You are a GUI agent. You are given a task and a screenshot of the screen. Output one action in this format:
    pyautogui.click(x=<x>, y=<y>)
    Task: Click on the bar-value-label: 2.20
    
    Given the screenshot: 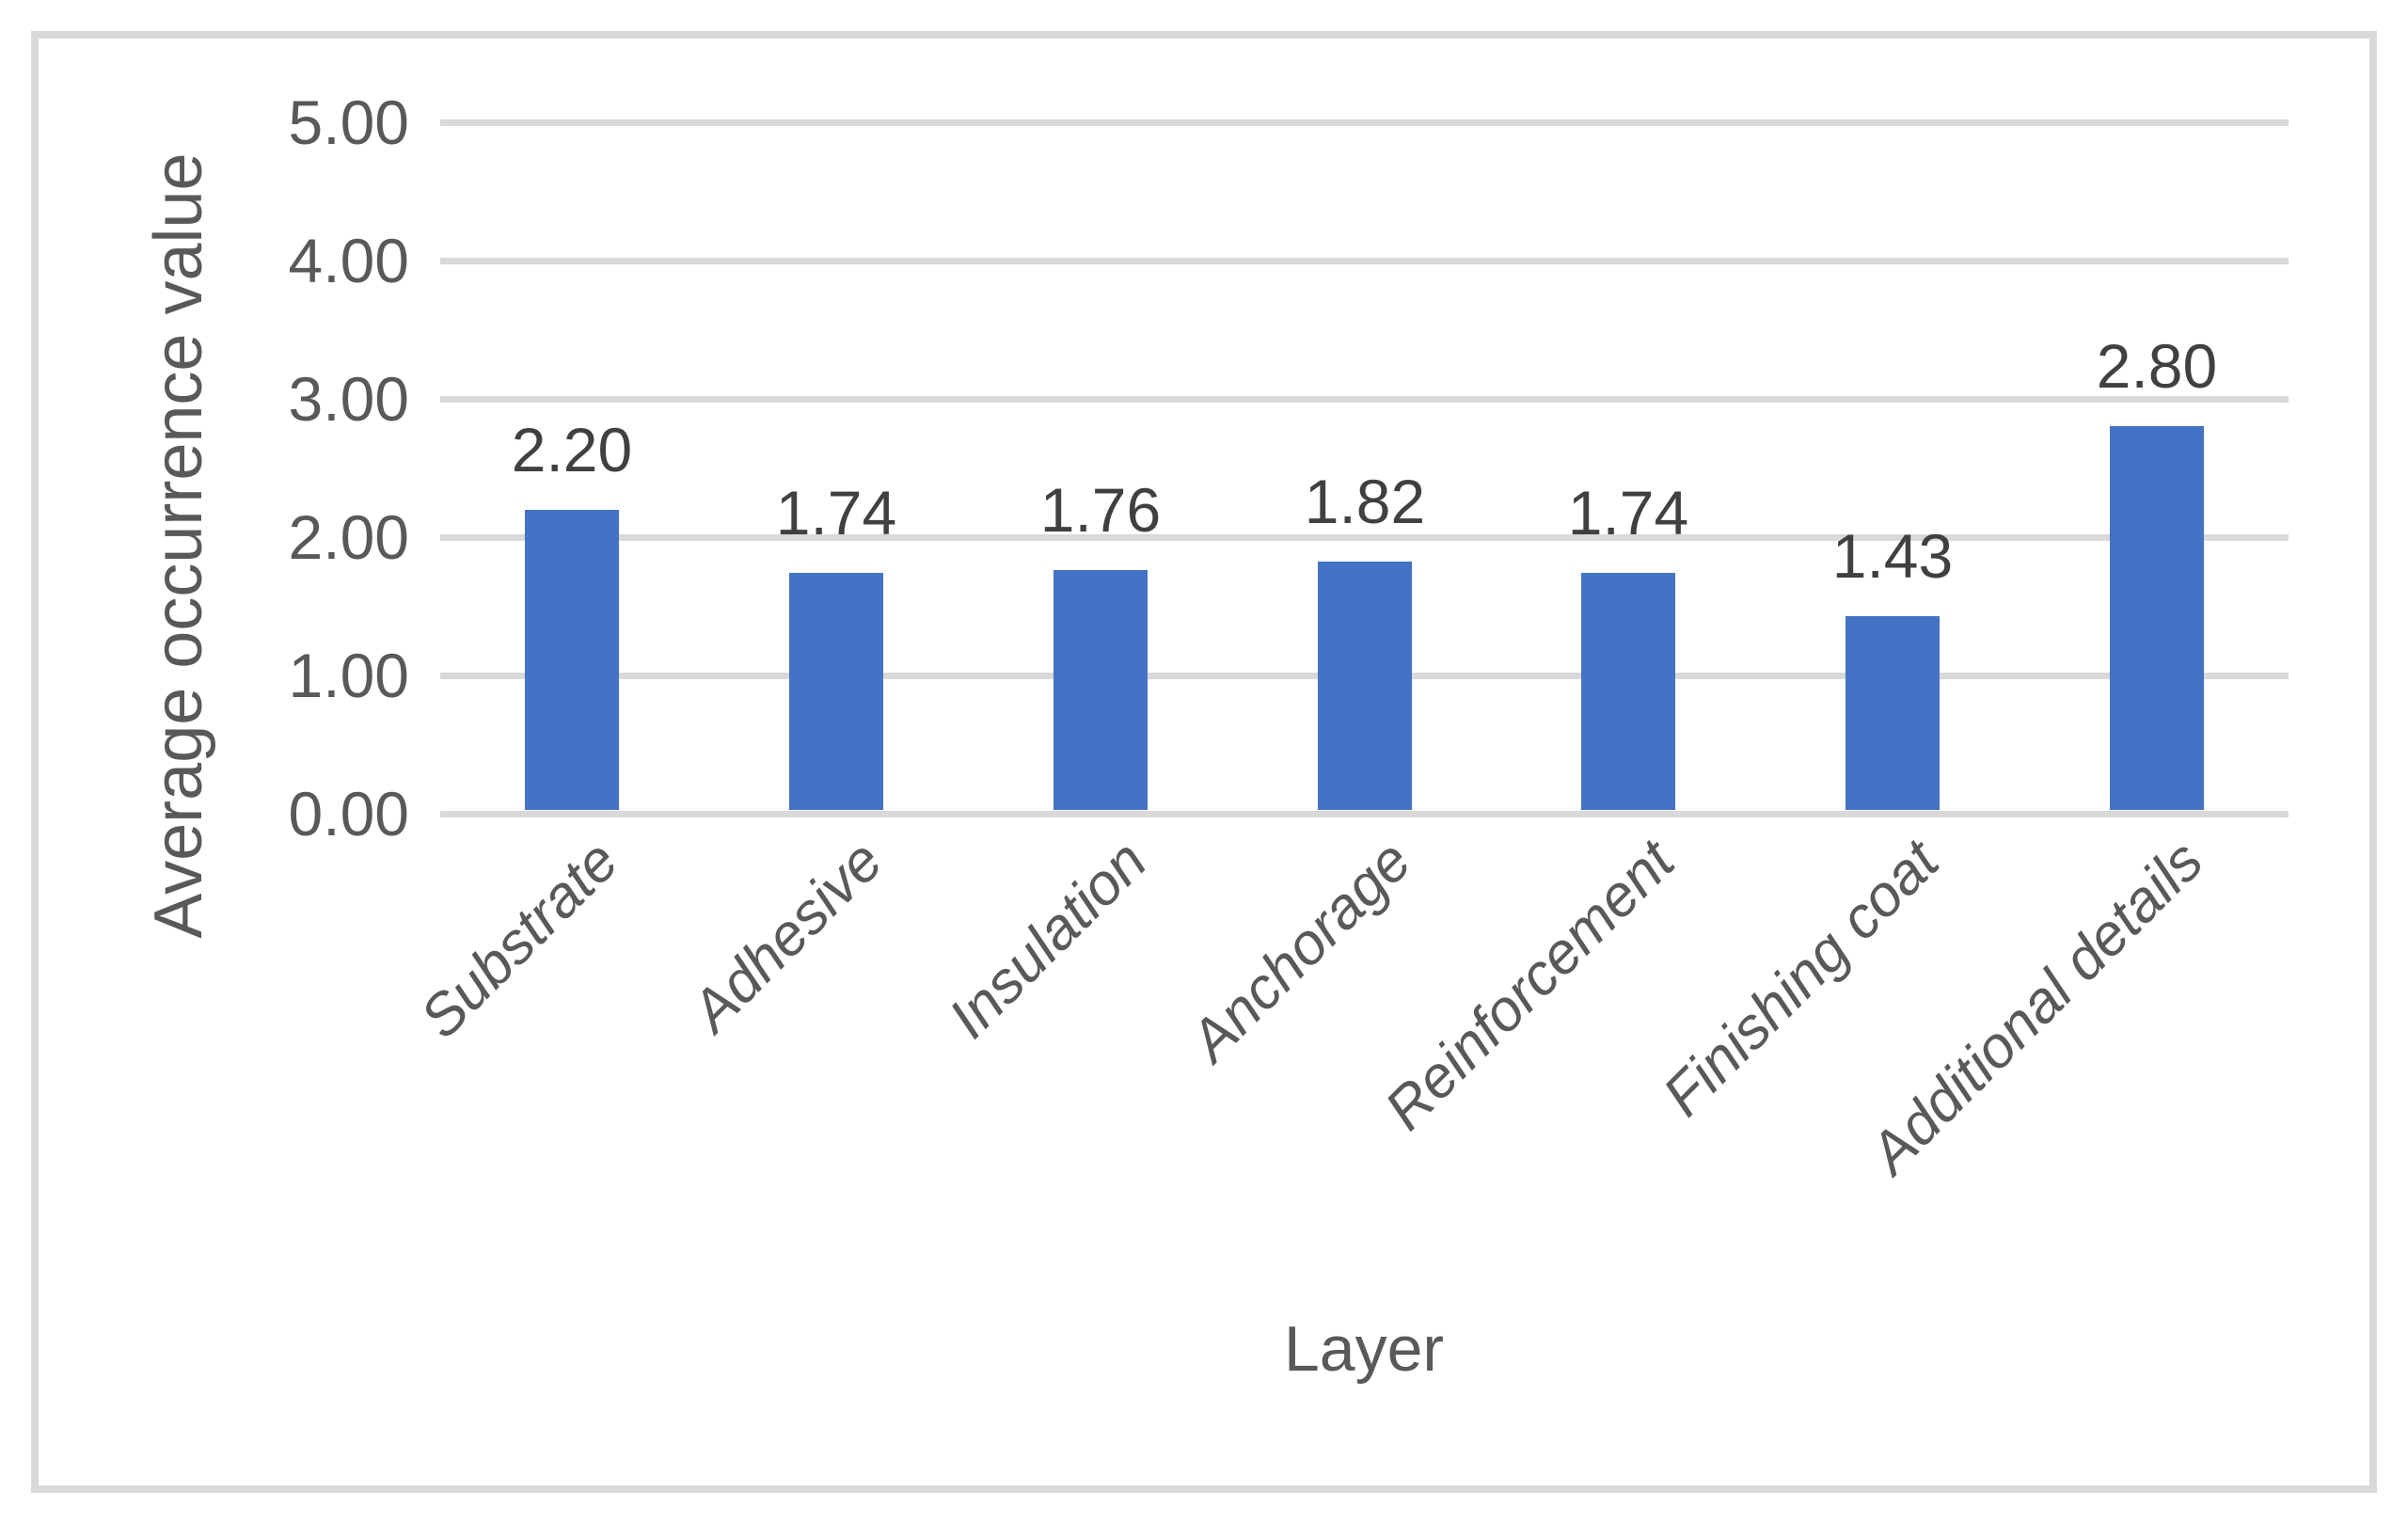 What is the action you would take?
    pyautogui.click(x=572, y=449)
    